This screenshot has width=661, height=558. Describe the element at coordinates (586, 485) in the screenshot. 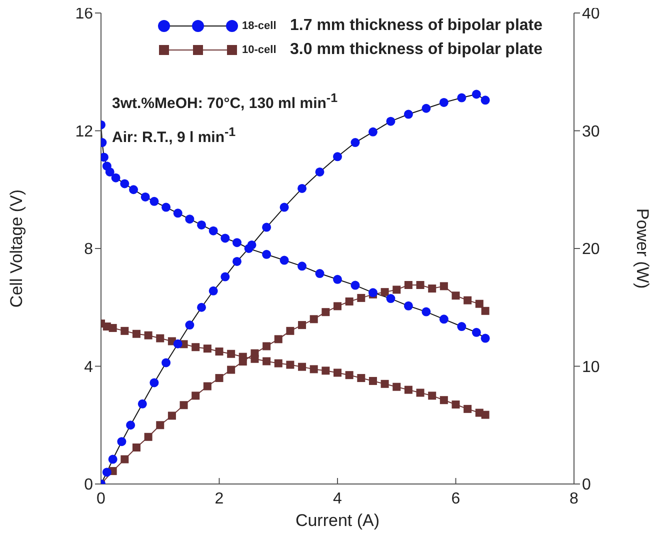

I see `y2-tick-label: 0` at that location.